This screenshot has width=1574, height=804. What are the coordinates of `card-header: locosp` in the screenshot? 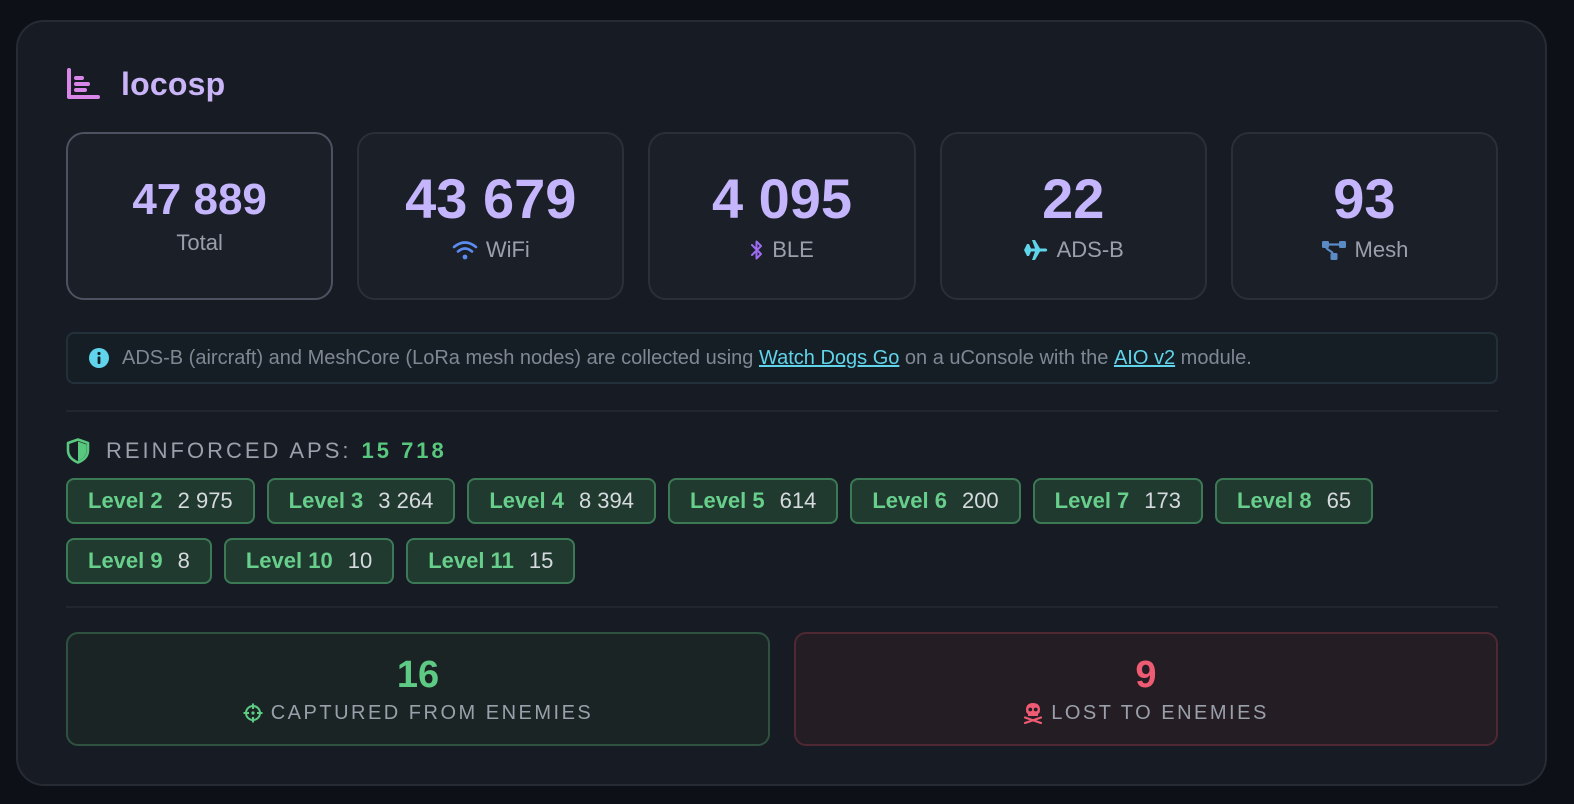 It's located at (145, 84).